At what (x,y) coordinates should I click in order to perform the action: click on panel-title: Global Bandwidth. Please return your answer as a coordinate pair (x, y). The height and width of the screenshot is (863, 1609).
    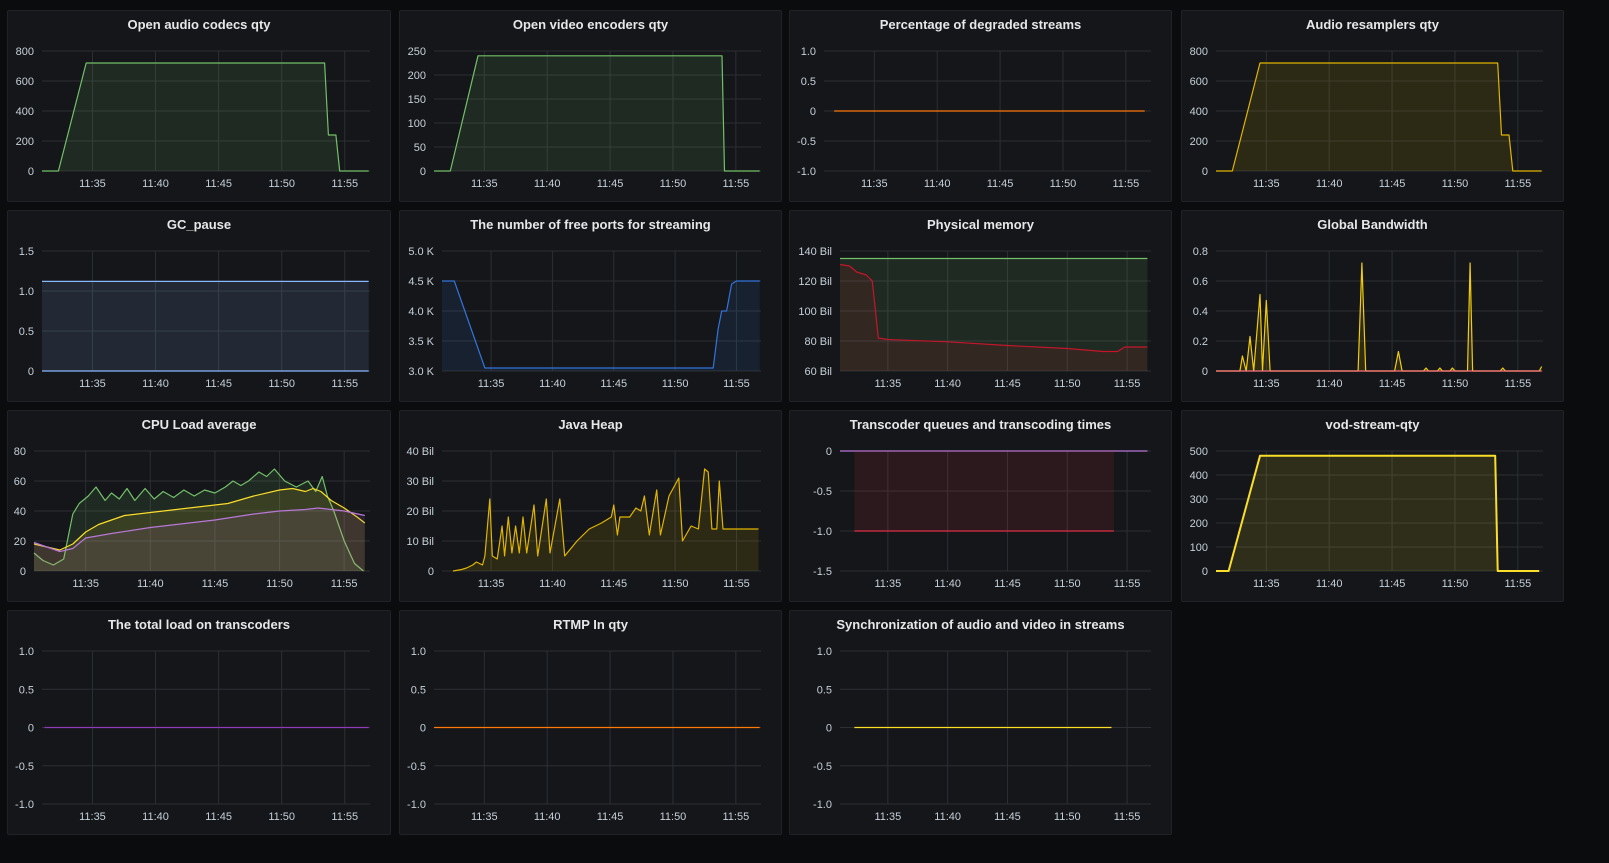
    Looking at the image, I should click on (1372, 224).